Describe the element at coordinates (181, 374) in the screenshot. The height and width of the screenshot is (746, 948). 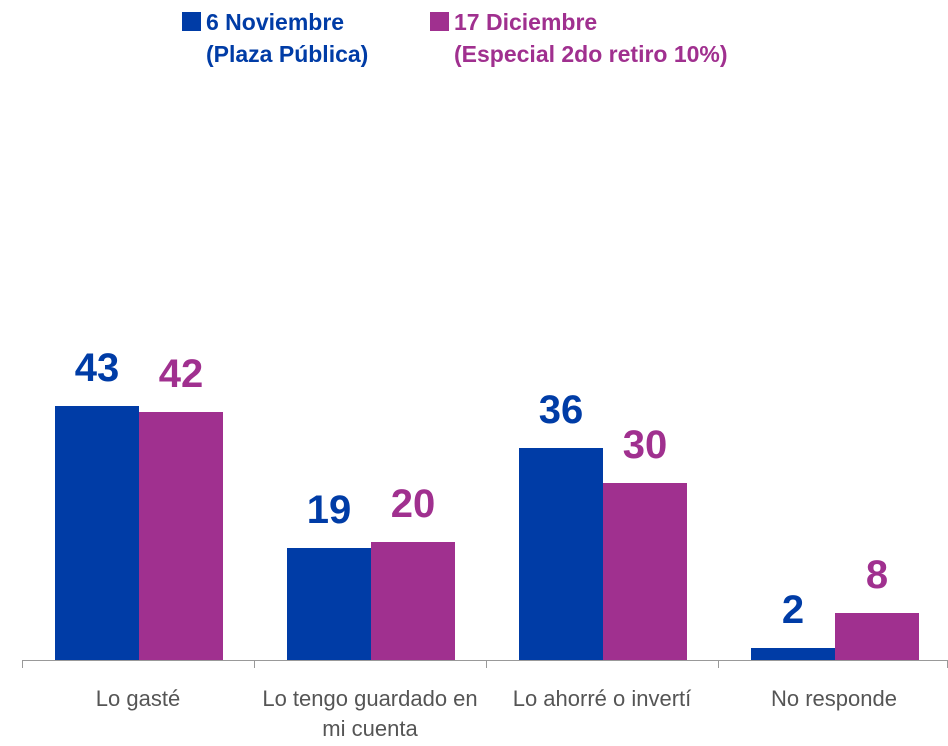
I see `value-label: 42` at that location.